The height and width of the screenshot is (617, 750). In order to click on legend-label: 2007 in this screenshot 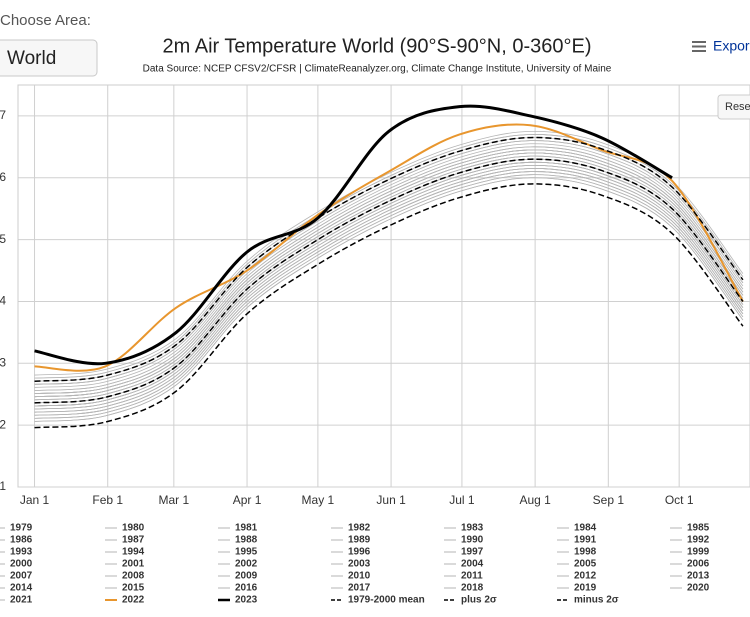, I will do `click(21, 576)`.